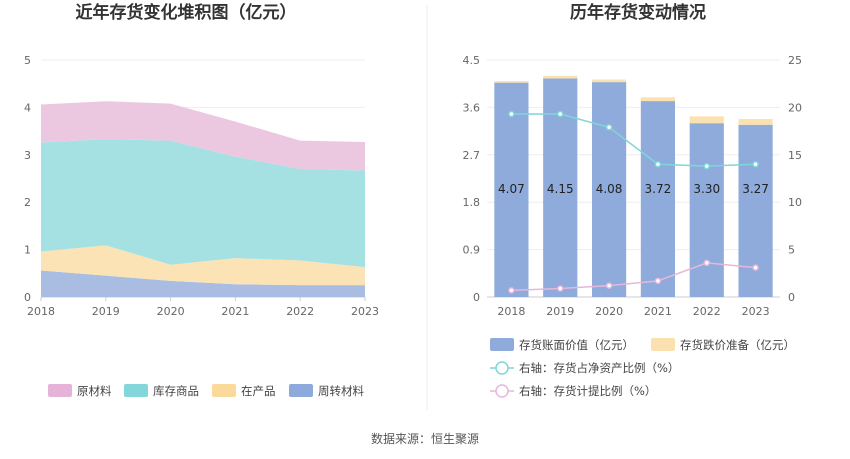 The width and height of the screenshot is (850, 459). Describe the element at coordinates (106, 311) in the screenshot. I see `left-x-tick: 2019` at that location.